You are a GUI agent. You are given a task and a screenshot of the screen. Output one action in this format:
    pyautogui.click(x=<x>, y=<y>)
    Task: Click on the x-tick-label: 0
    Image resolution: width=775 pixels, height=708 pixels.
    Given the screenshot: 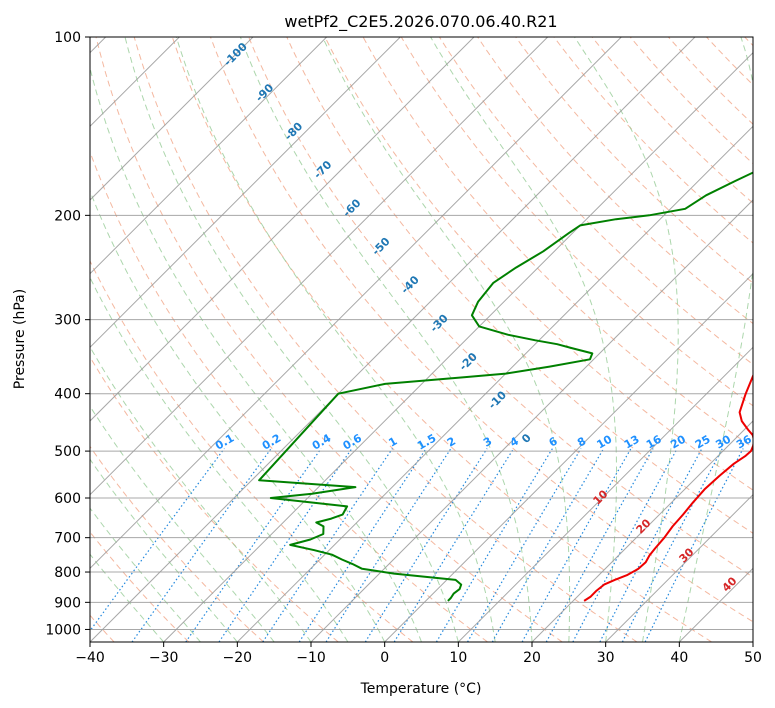 What is the action you would take?
    pyautogui.click(x=384, y=658)
    